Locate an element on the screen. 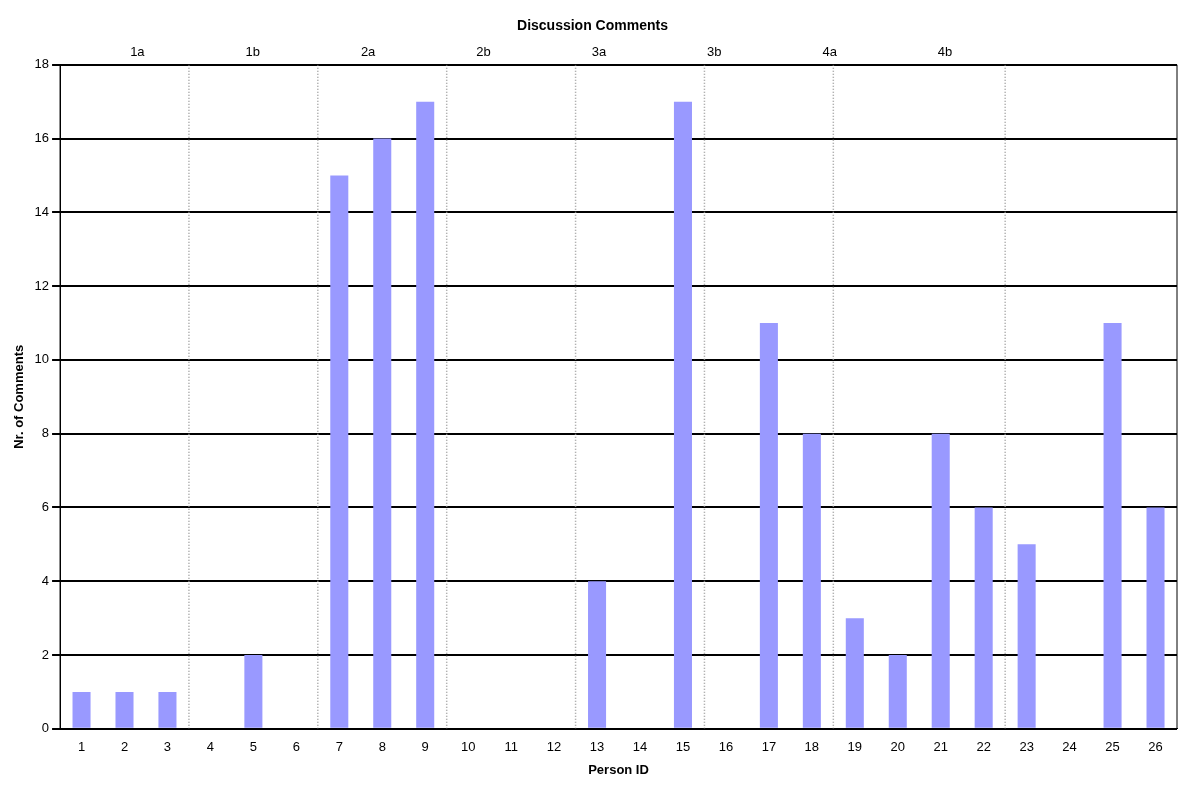  x-tick-label: 12 is located at coordinates (554, 747).